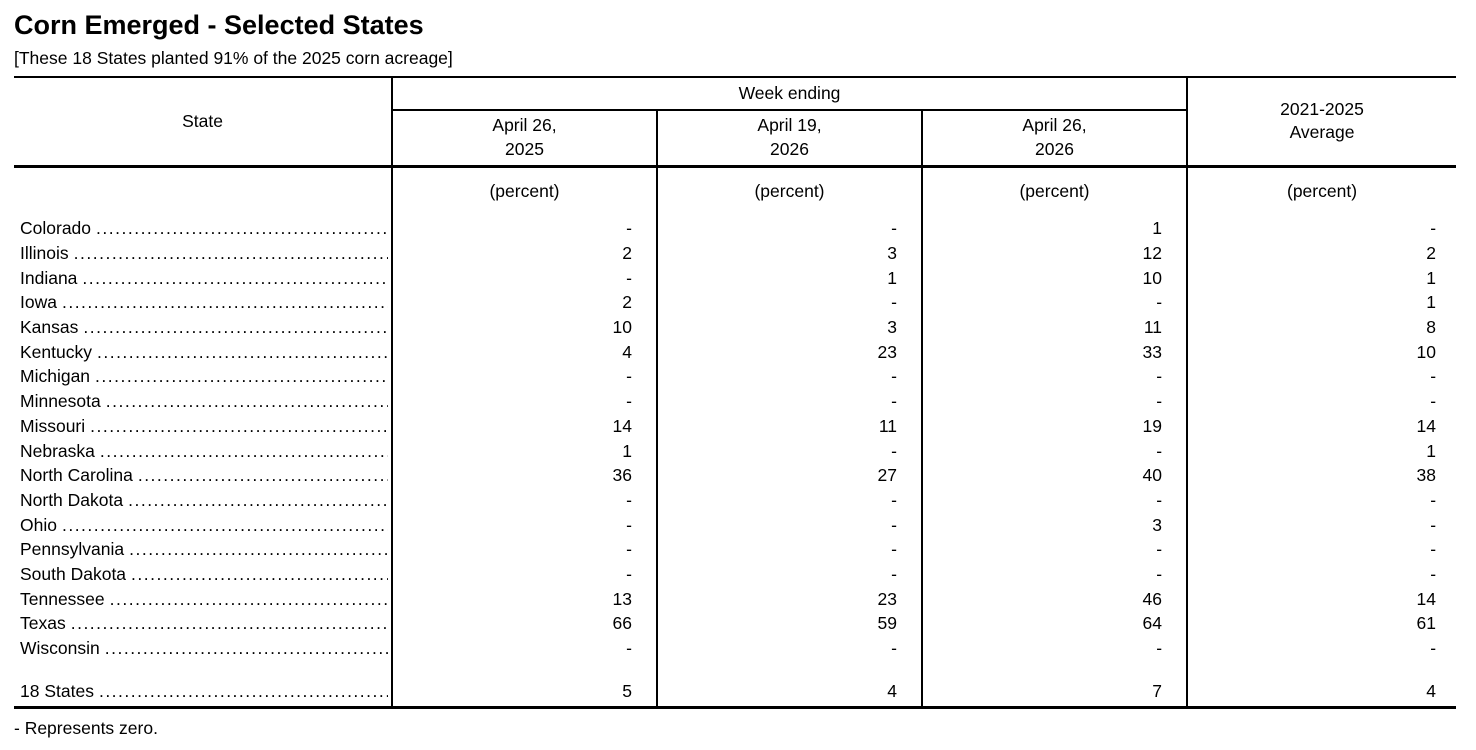  Describe the element at coordinates (1055, 327) in the screenshot. I see `value-cell: 11` at that location.